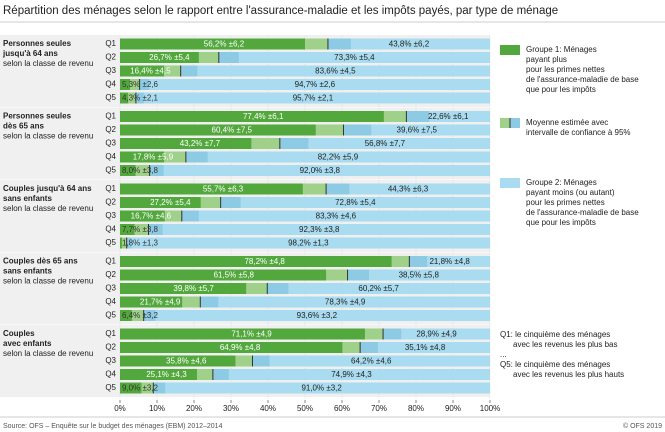  I want to click on value-label: 26,7% ±5,4, so click(169, 57).